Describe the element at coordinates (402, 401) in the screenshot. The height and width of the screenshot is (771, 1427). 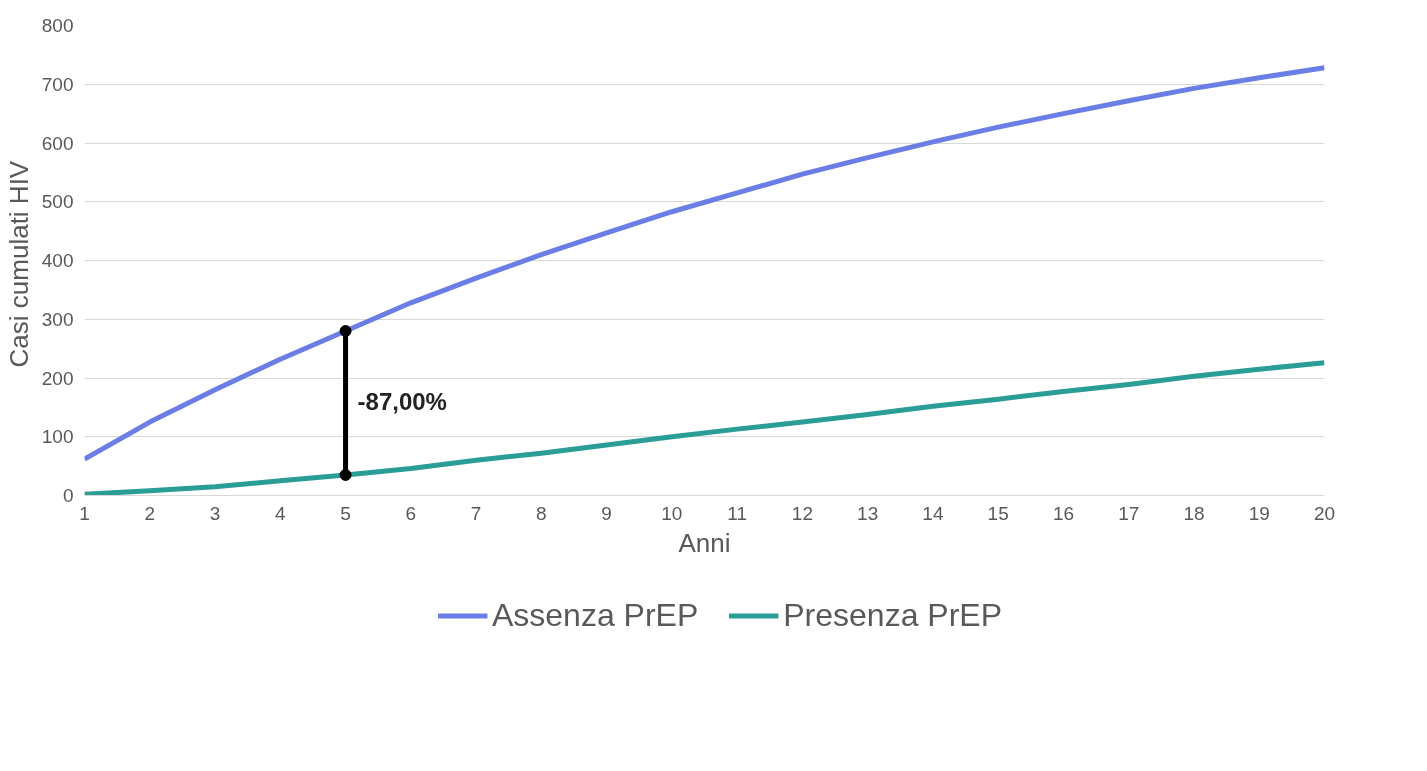
I see `annotation: -87,00%` at that location.